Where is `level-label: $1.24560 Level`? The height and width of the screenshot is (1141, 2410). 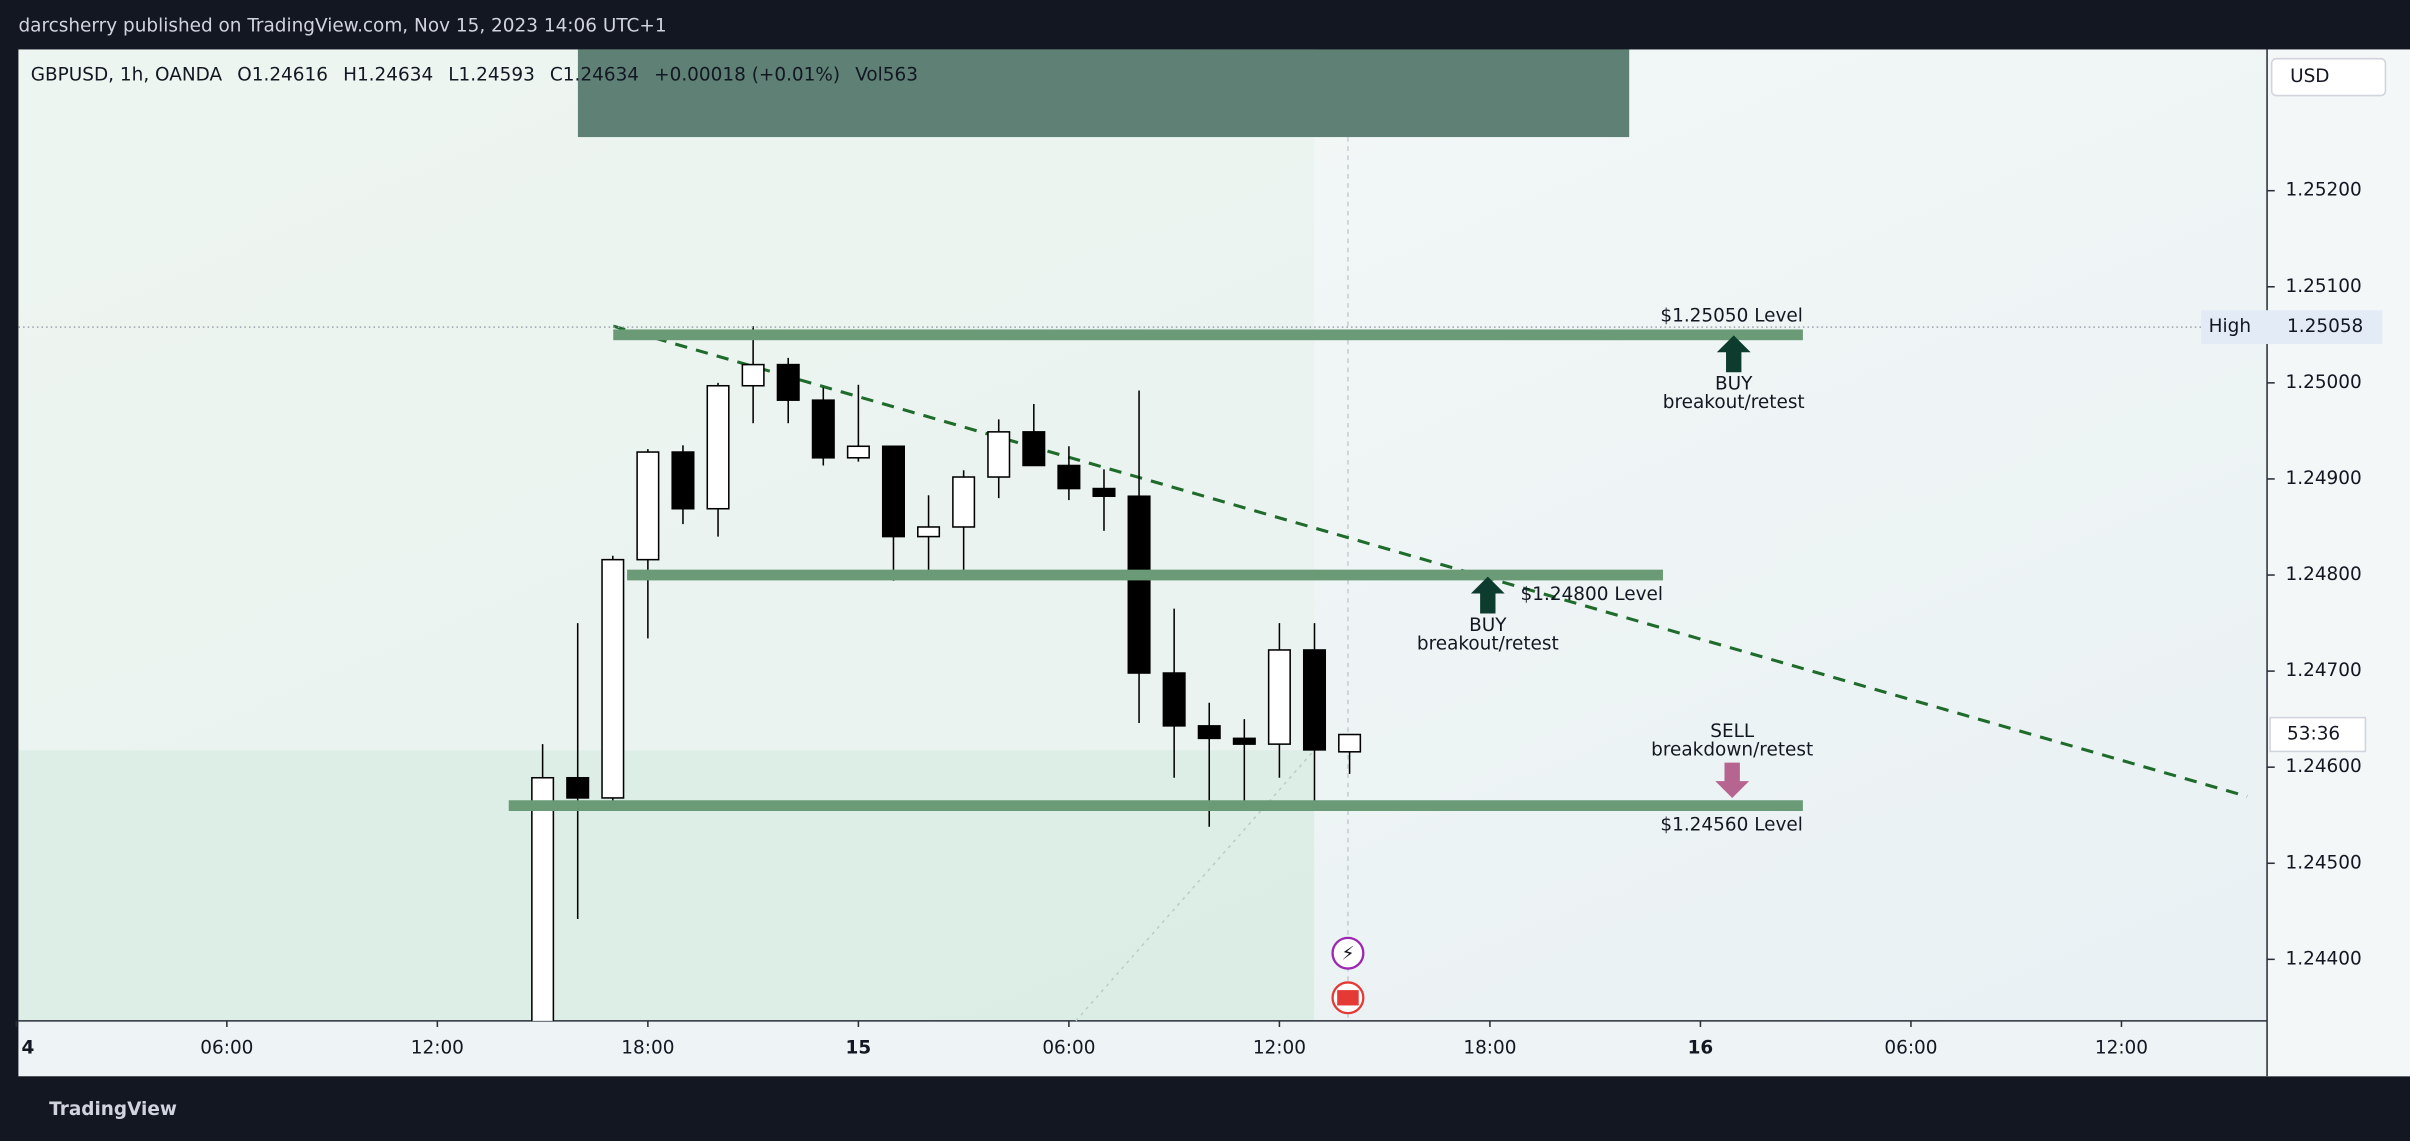 level-label: $1.24560 Level is located at coordinates (1731, 825).